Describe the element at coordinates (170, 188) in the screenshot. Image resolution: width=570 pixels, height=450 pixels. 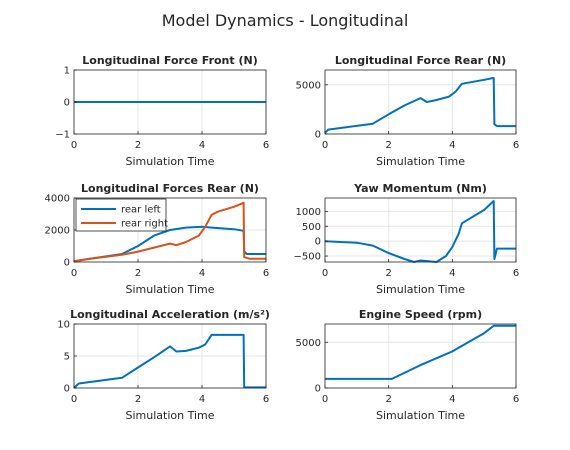
I see `chart-title: Longitudinal Forces Rear (N)` at that location.